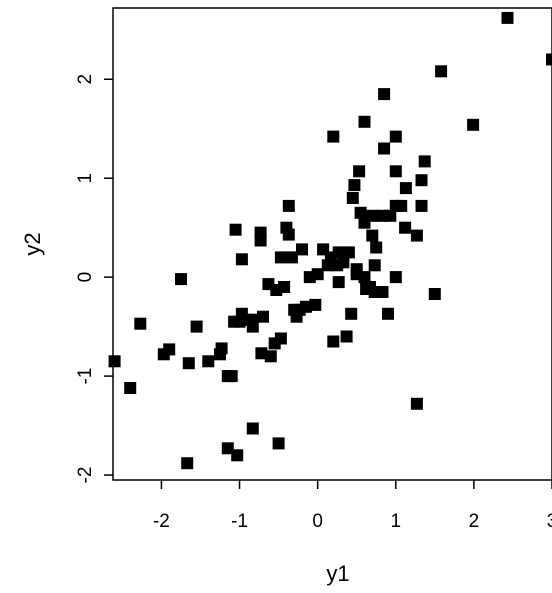 This screenshot has height=593, width=552. Describe the element at coordinates (549, 521) in the screenshot. I see `x-tick-label: 3` at that location.